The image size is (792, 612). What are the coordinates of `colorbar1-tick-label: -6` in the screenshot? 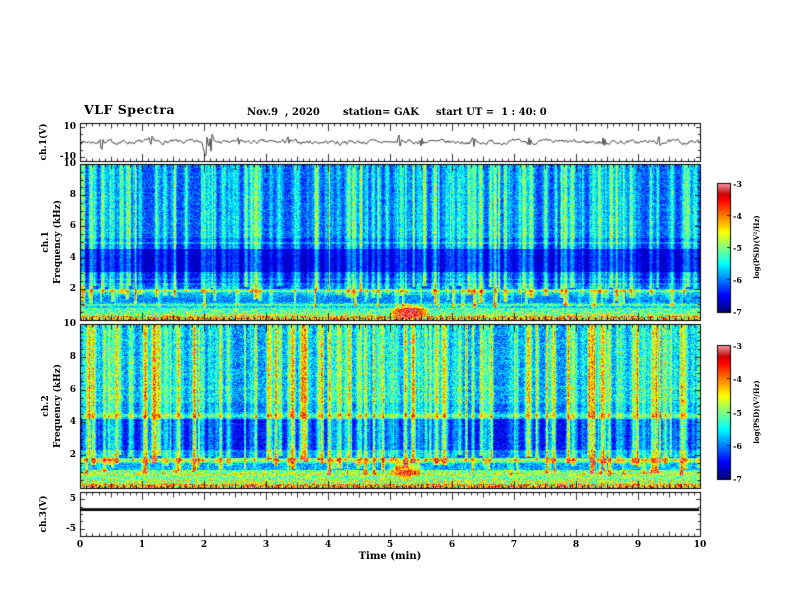 It's located at (737, 280).